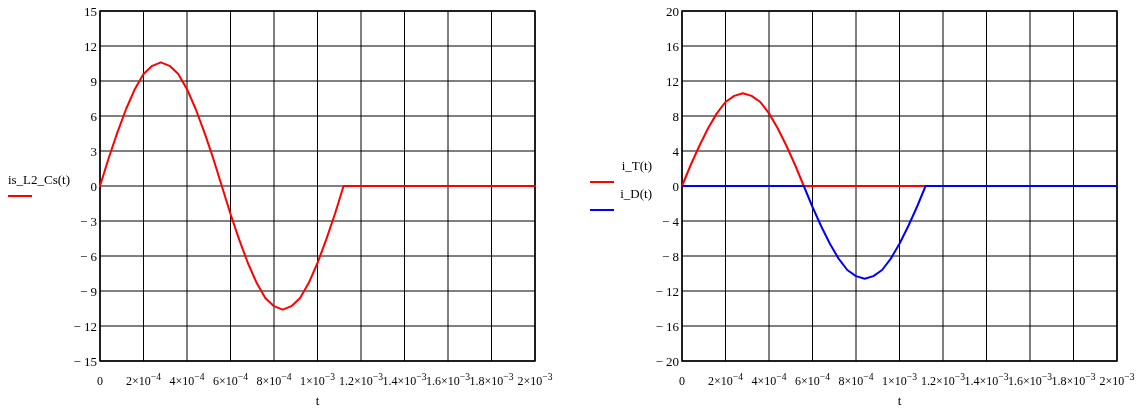 This screenshot has width=1144, height=412. I want to click on y-tick-label: − 6, so click(88, 256).